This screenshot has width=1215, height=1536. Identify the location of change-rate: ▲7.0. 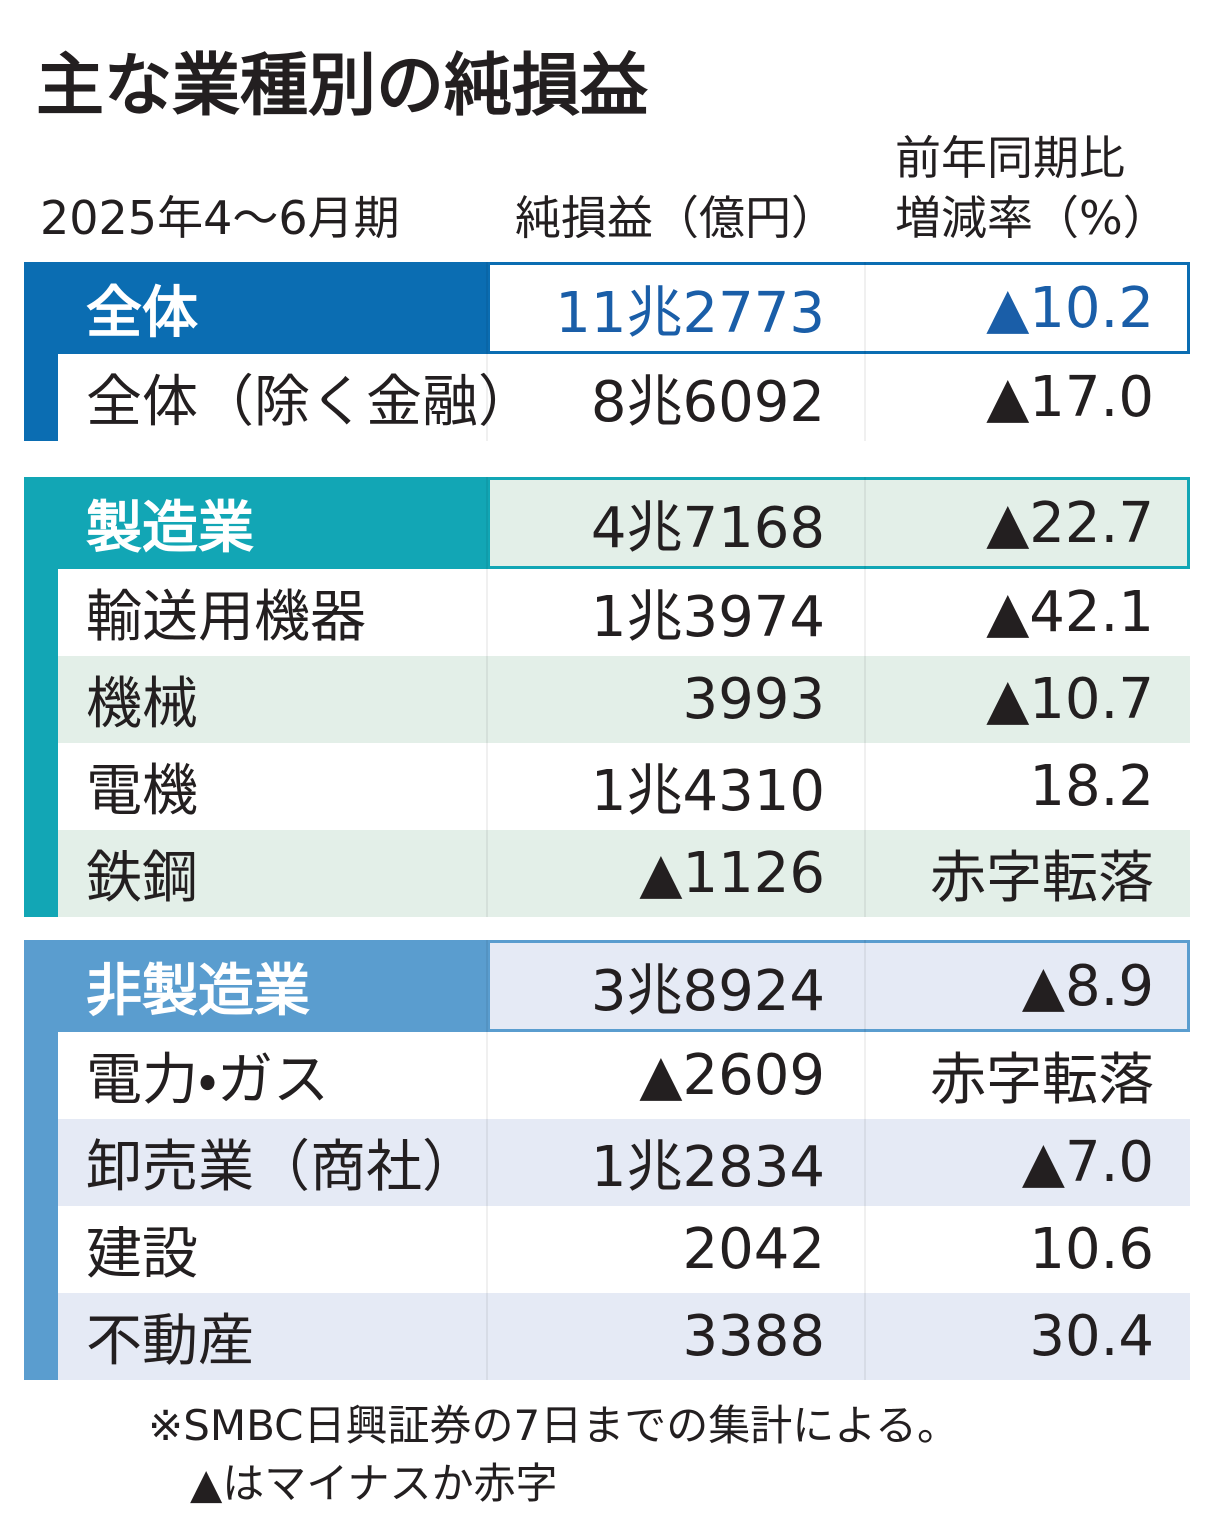
(1087, 1162).